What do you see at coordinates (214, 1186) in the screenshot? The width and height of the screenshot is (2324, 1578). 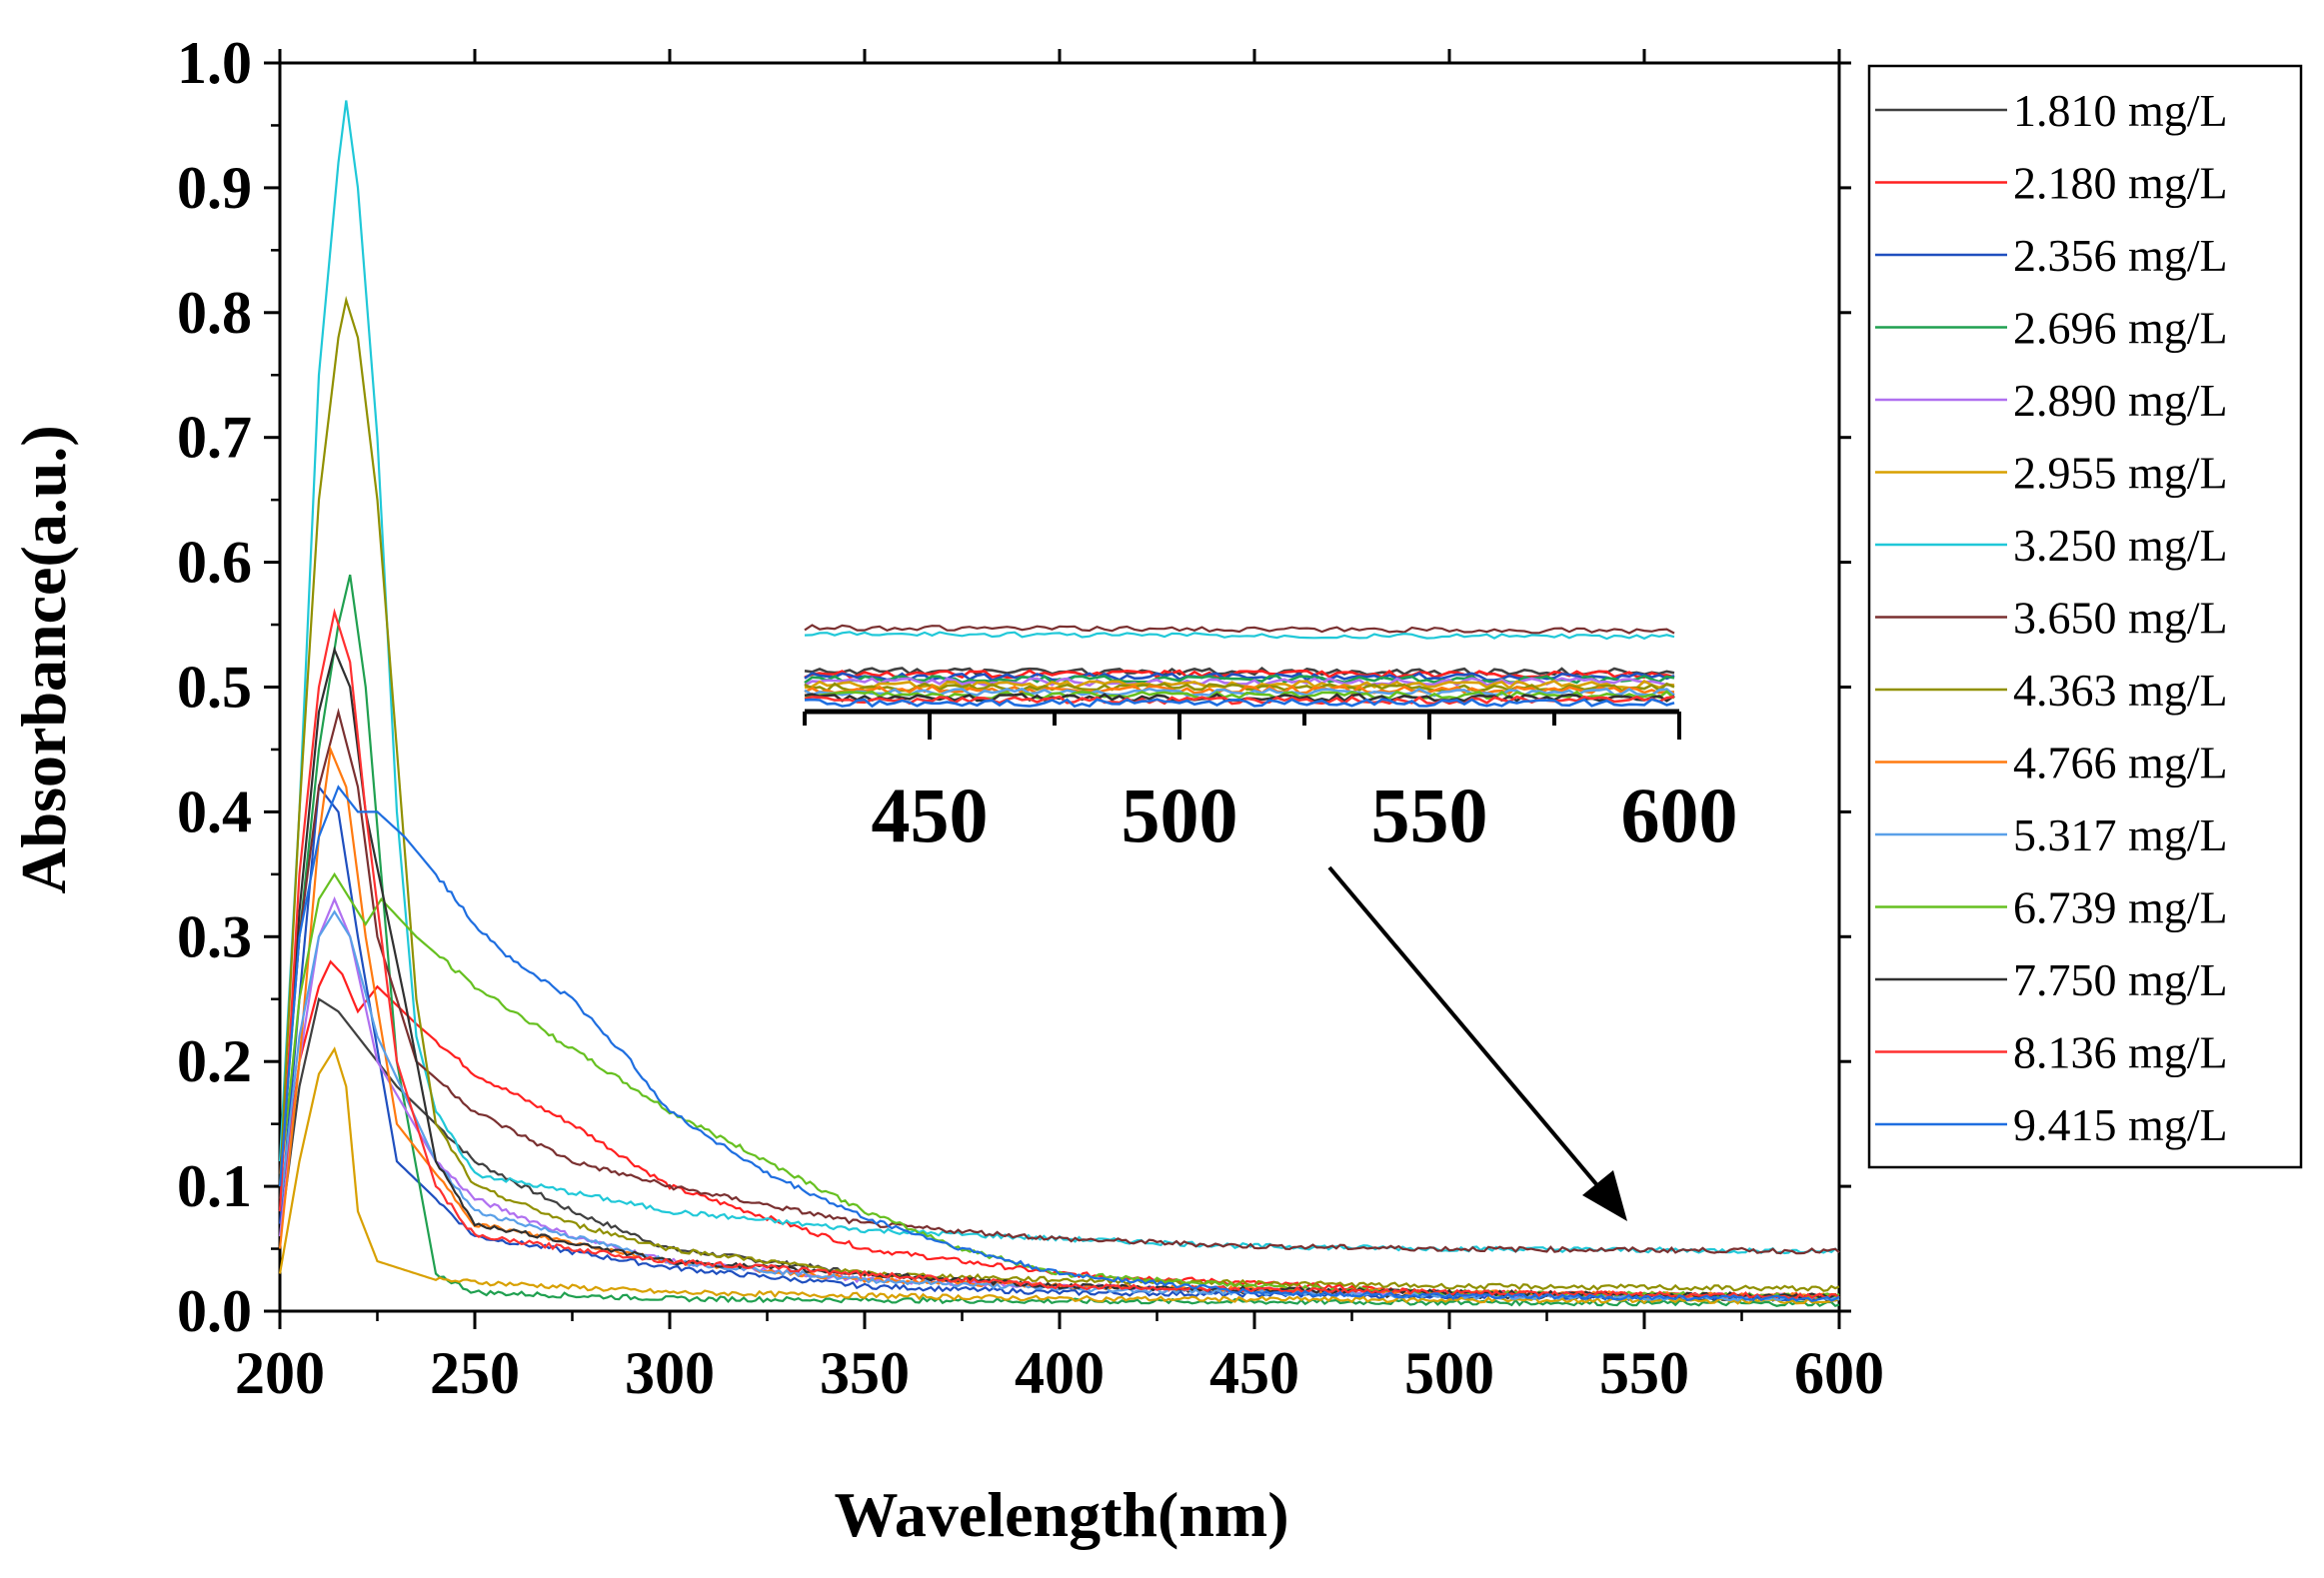 I see `y-tick-label: 0.1` at bounding box center [214, 1186].